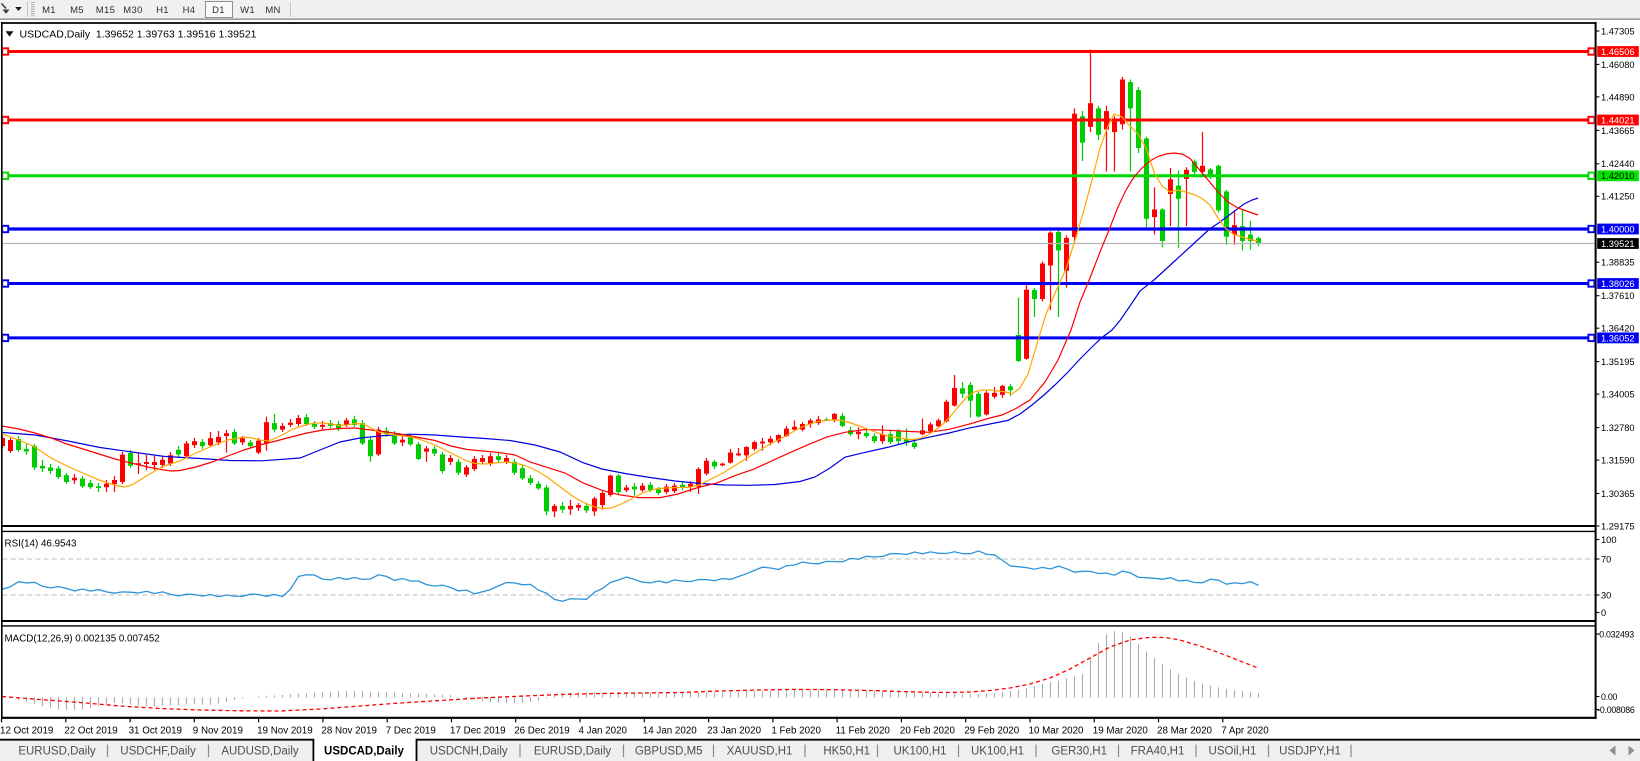  Describe the element at coordinates (41, 544) in the screenshot. I see `svg-text: RSI(14) 46.9543` at that location.